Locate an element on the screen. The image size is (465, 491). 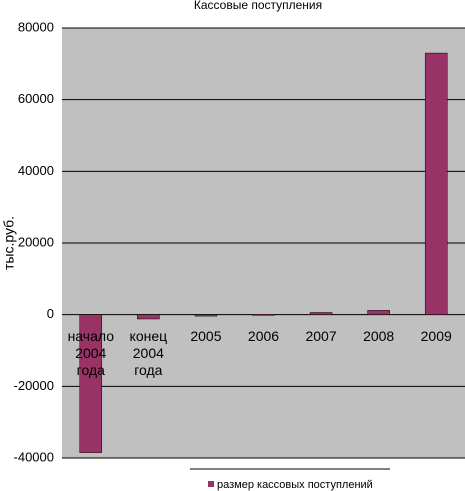
y-tick-label: 20000 is located at coordinates (36, 241).